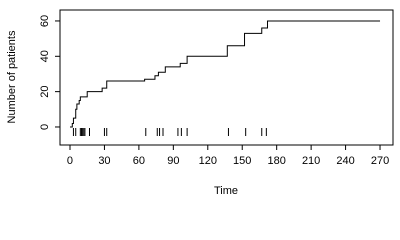 The width and height of the screenshot is (400, 240). I want to click on x-tick-label: 60, so click(139, 161).